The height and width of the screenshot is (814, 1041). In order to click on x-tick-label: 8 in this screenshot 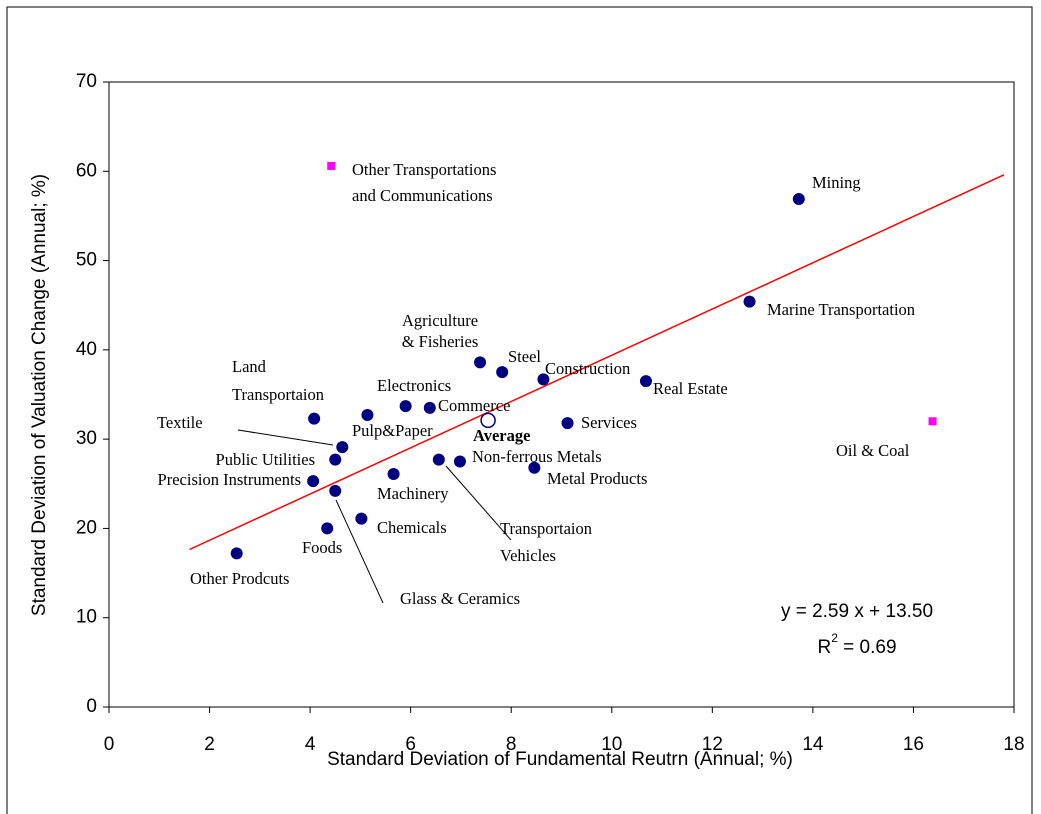, I will do `click(511, 744)`.